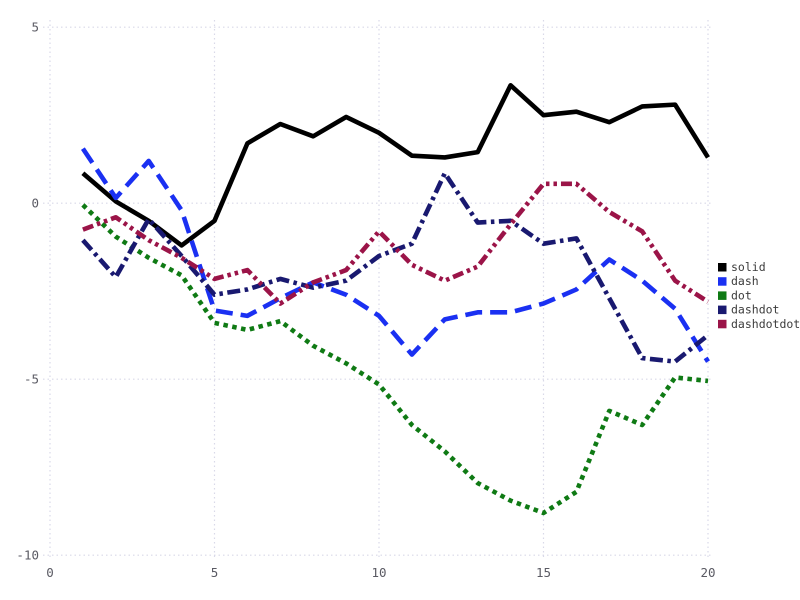 This screenshot has width=800, height=600. Describe the element at coordinates (755, 310) in the screenshot. I see `legend-label: dashdot` at that location.